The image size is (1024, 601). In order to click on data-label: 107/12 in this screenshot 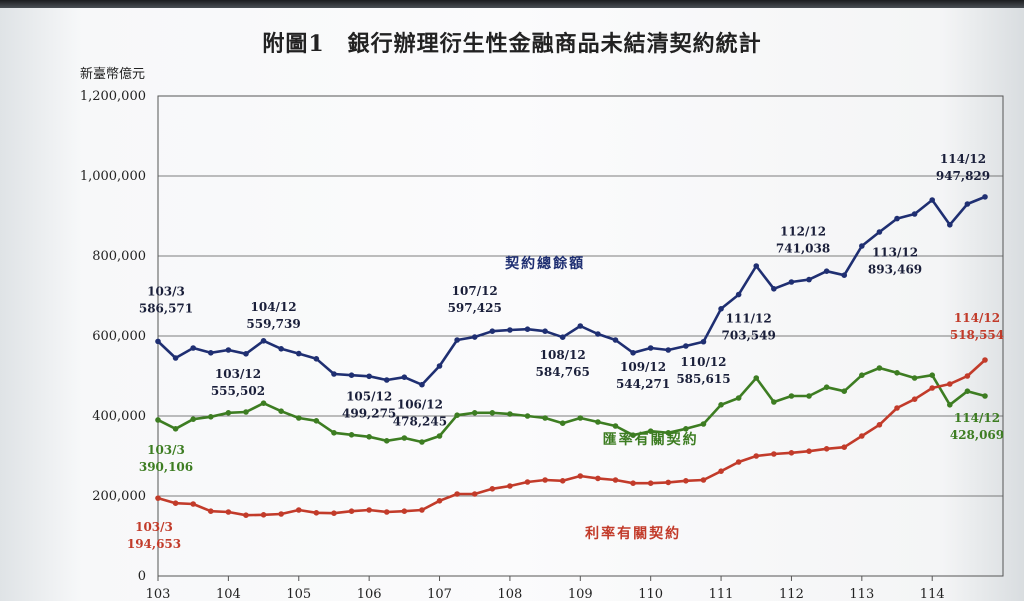, I will do `click(475, 291)`.